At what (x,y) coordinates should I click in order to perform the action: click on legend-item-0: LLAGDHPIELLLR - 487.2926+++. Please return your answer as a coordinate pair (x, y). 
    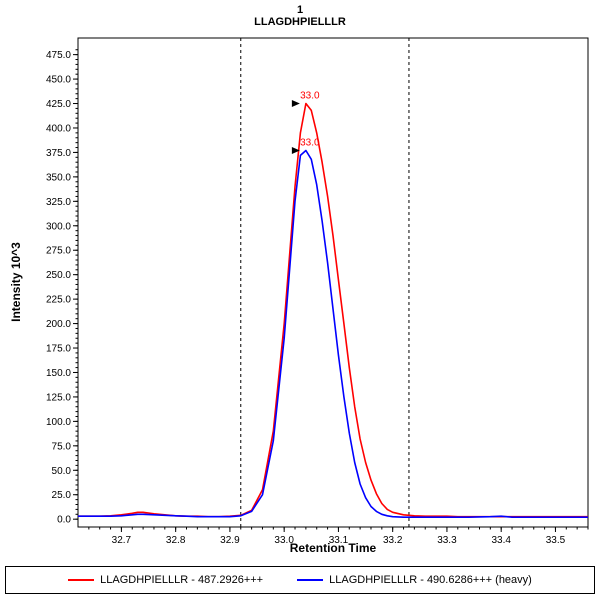
    Looking at the image, I should click on (165, 580).